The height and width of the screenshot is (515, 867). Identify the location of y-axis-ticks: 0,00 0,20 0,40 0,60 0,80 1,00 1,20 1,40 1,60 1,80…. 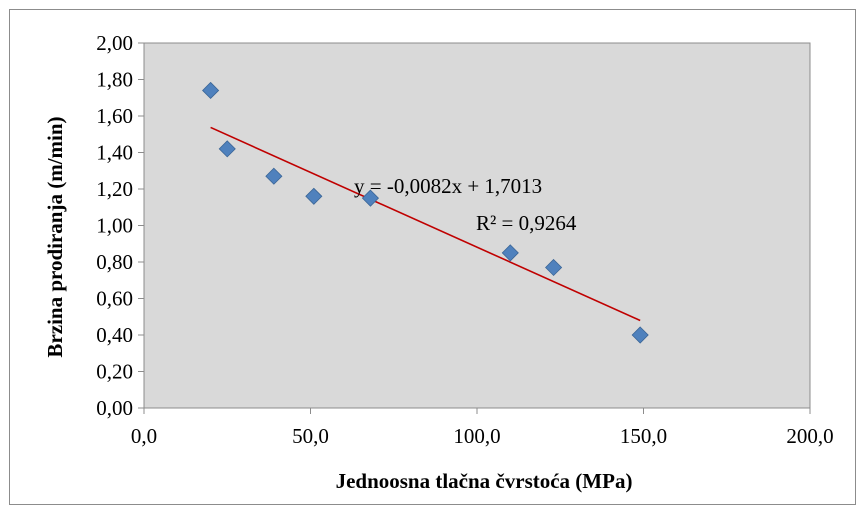
(120, 225).